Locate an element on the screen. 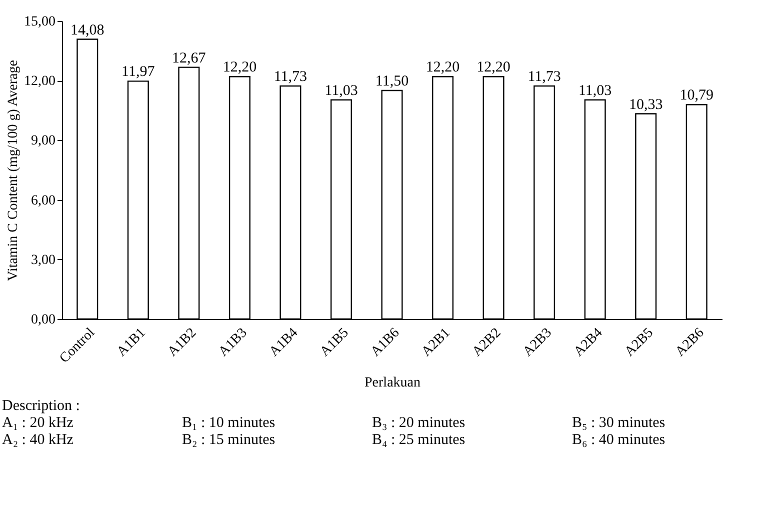 This screenshot has width=772, height=526. text: B₃ : 20 minutes is located at coordinates (419, 423).